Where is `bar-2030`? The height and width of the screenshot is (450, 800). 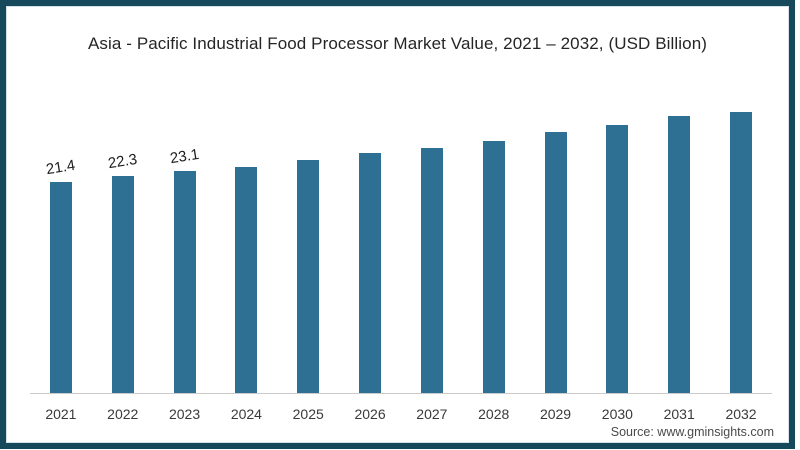 bar-2030 is located at coordinates (617, 259).